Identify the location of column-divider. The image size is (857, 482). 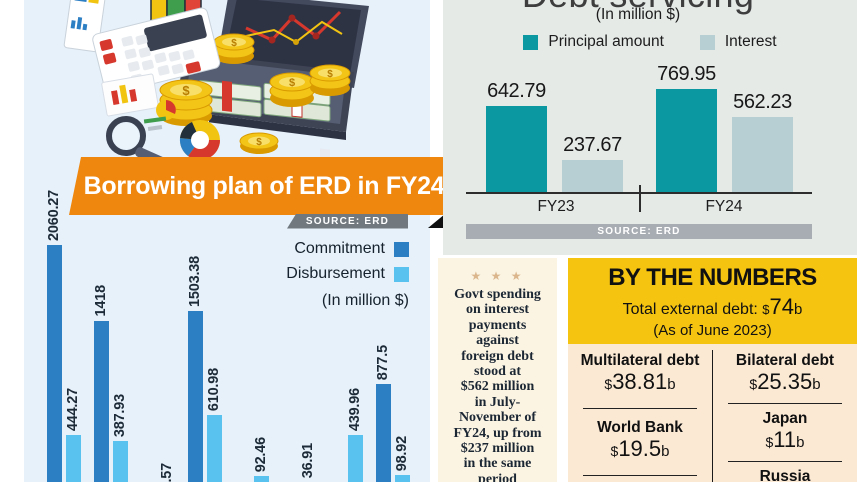
(712, 416).